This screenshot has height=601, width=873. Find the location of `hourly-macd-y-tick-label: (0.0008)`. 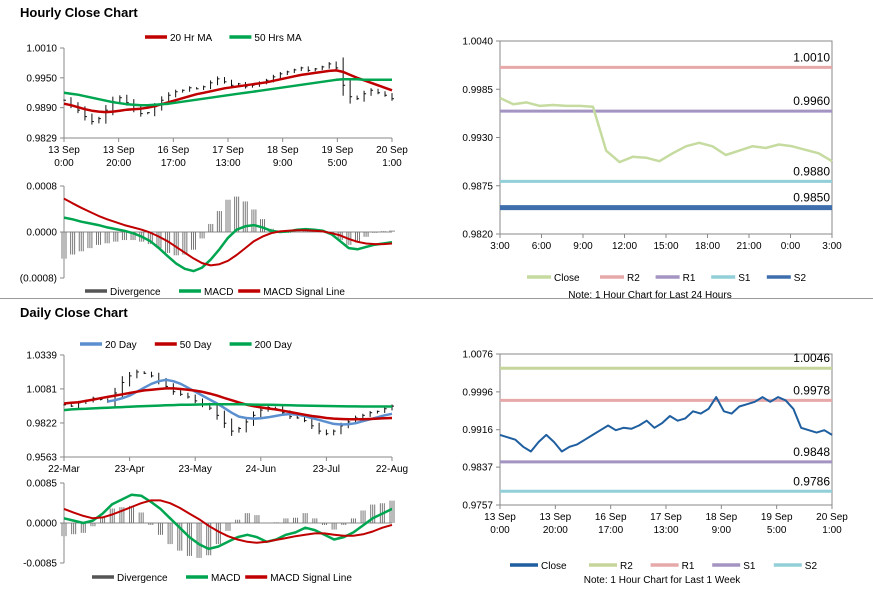

hourly-macd-y-tick-label: (0.0008) is located at coordinates (38, 279).